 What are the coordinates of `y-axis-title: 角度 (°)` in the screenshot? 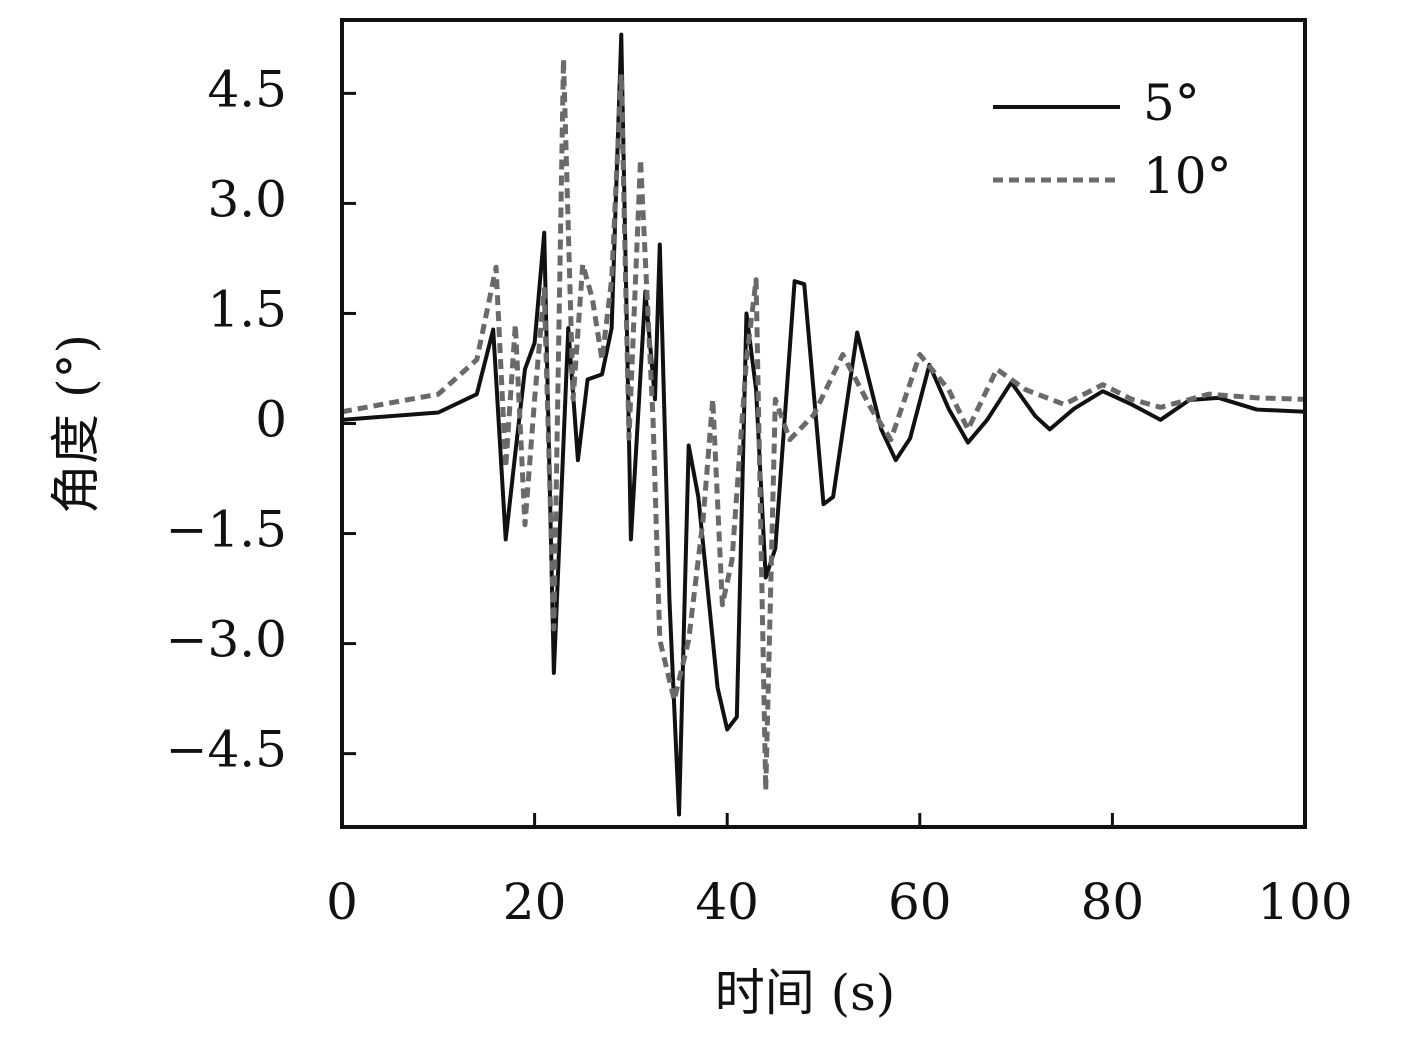 It's located at (76, 424).